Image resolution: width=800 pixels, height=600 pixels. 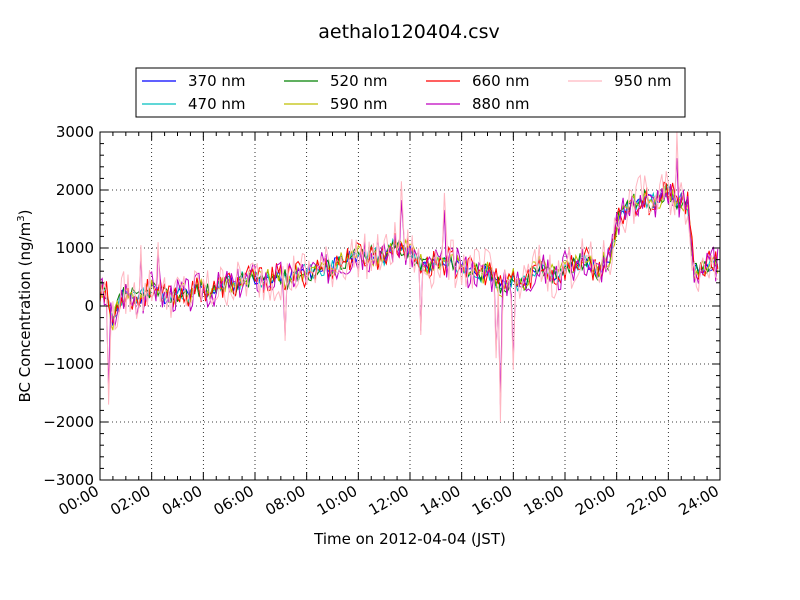 What do you see at coordinates (68, 306) in the screenshot?
I see `y-tick-labels: −3000 −2000 −1000 0 1000 2000 3000` at bounding box center [68, 306].